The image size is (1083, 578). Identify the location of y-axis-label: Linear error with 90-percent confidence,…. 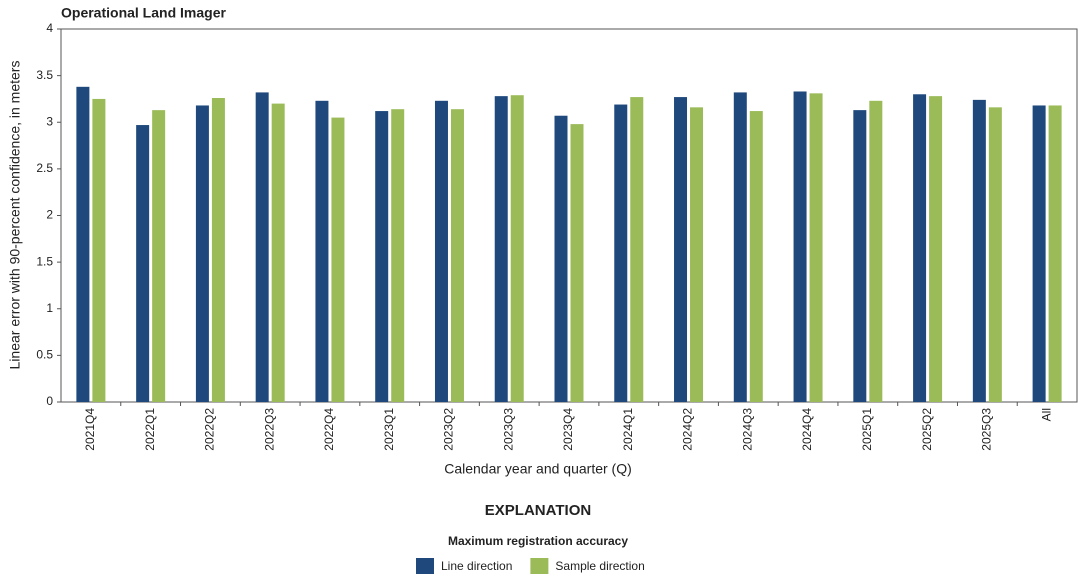
(15, 215).